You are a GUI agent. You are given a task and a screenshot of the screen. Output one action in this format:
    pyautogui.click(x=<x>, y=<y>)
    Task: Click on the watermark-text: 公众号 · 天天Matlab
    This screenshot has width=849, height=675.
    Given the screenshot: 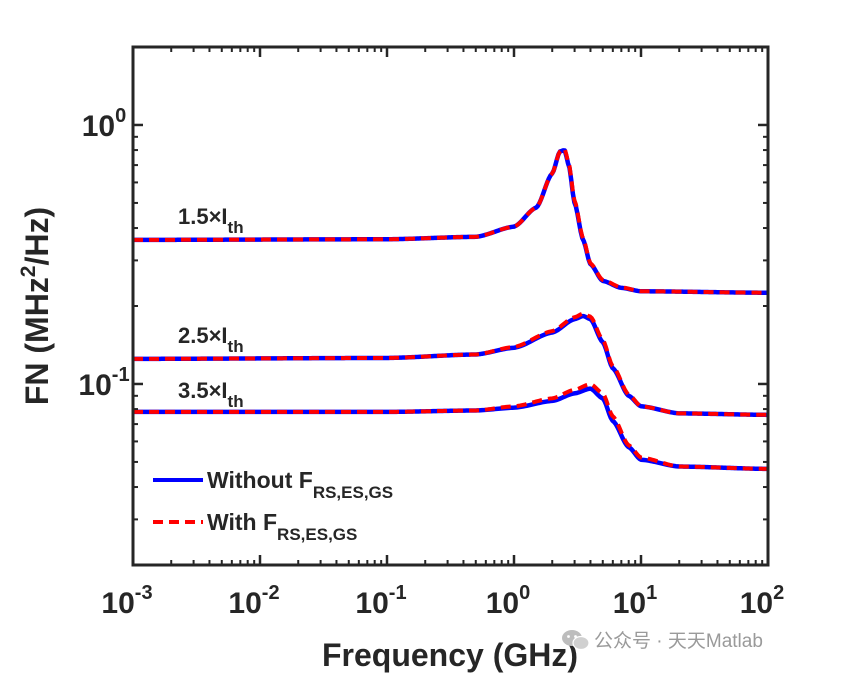 What is the action you would take?
    pyautogui.click(x=678, y=641)
    